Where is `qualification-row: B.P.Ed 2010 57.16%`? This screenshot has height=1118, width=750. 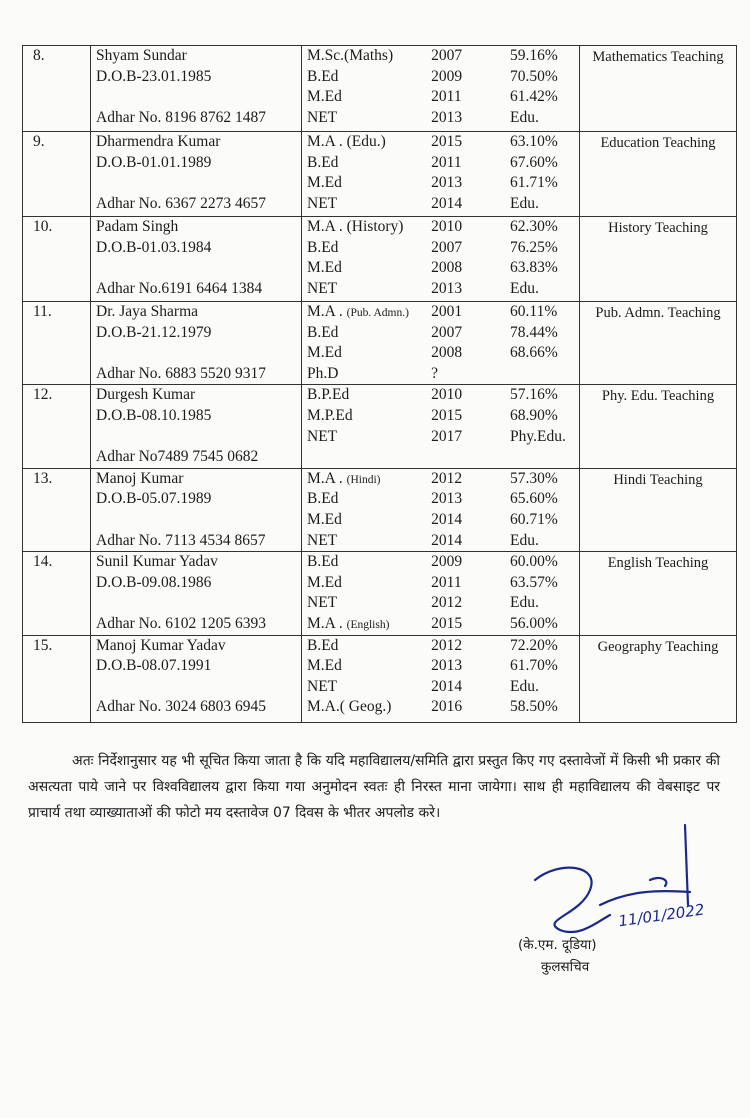 qualification-row: B.P.Ed 2010 57.16% is located at coordinates (440, 395).